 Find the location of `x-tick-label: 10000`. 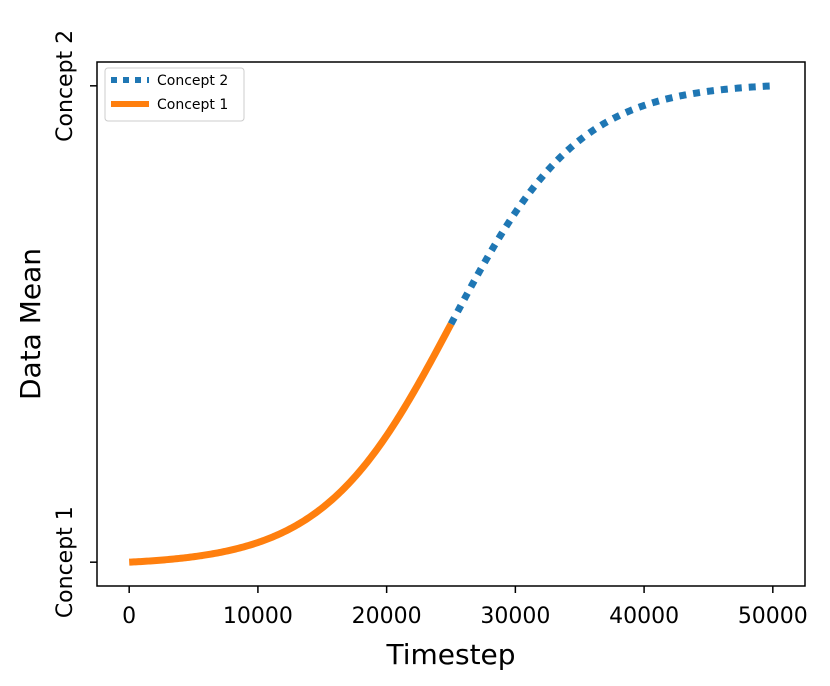

x-tick-label: 10000 is located at coordinates (258, 616).